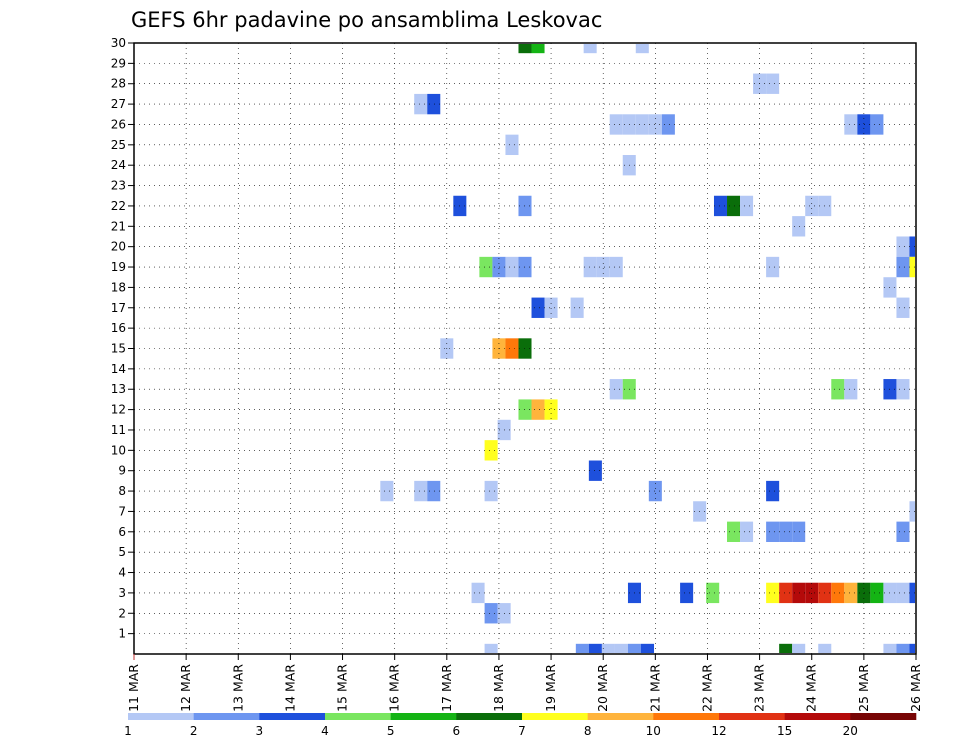 This screenshot has width=960, height=742. Describe the element at coordinates (259, 731) in the screenshot. I see `colorbar-label: 3` at that location.